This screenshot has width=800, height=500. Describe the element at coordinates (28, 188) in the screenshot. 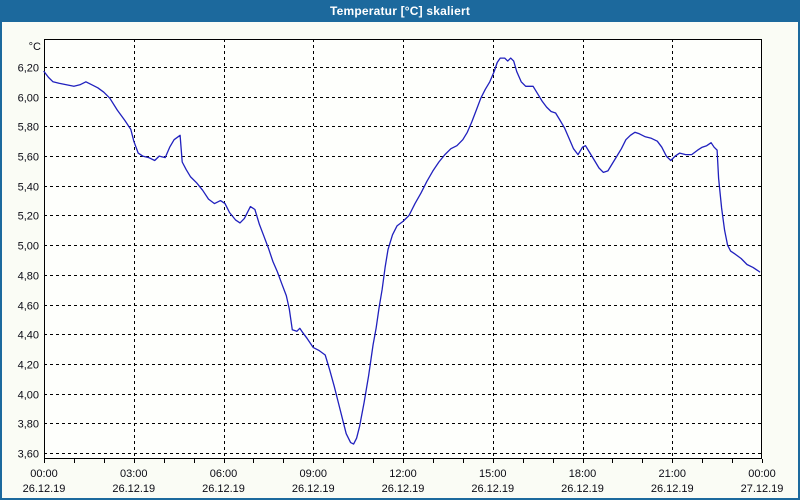

I see `y-tick-label: 5,40` at that location.